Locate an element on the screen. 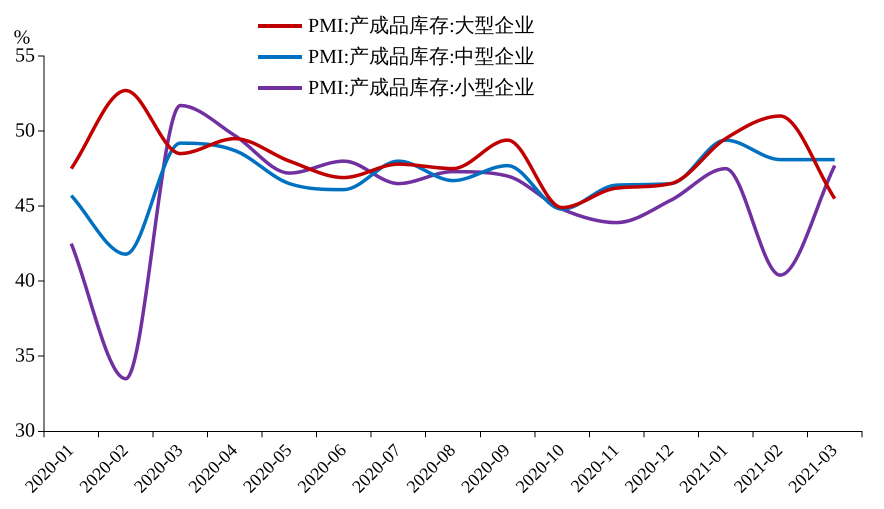 The image size is (884, 509). y-tick-label: 50 is located at coordinates (25, 130).